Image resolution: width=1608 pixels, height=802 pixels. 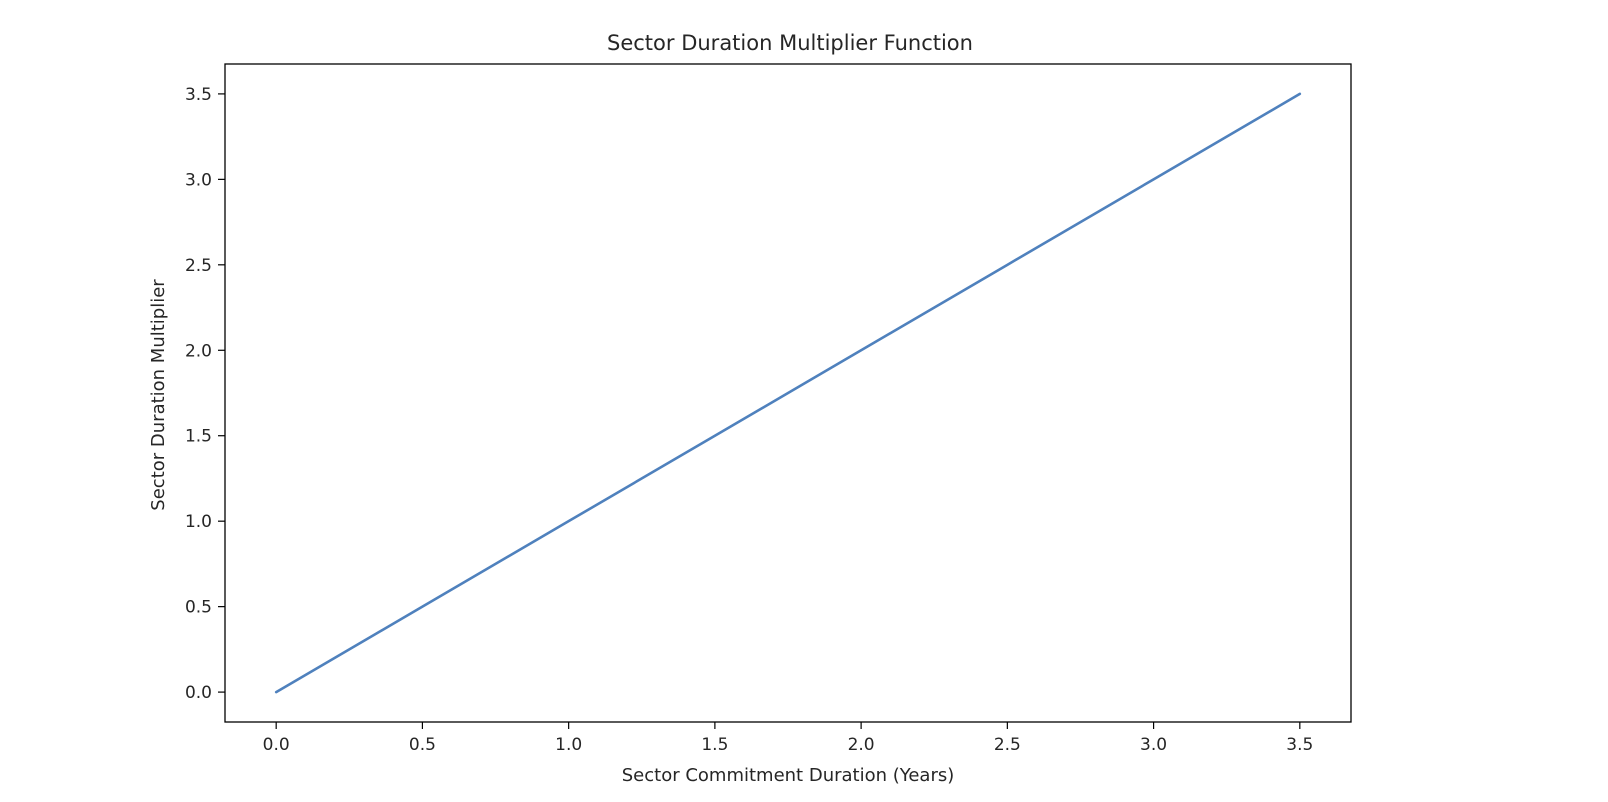 I want to click on y-tick-label: 3.5, so click(x=198, y=95).